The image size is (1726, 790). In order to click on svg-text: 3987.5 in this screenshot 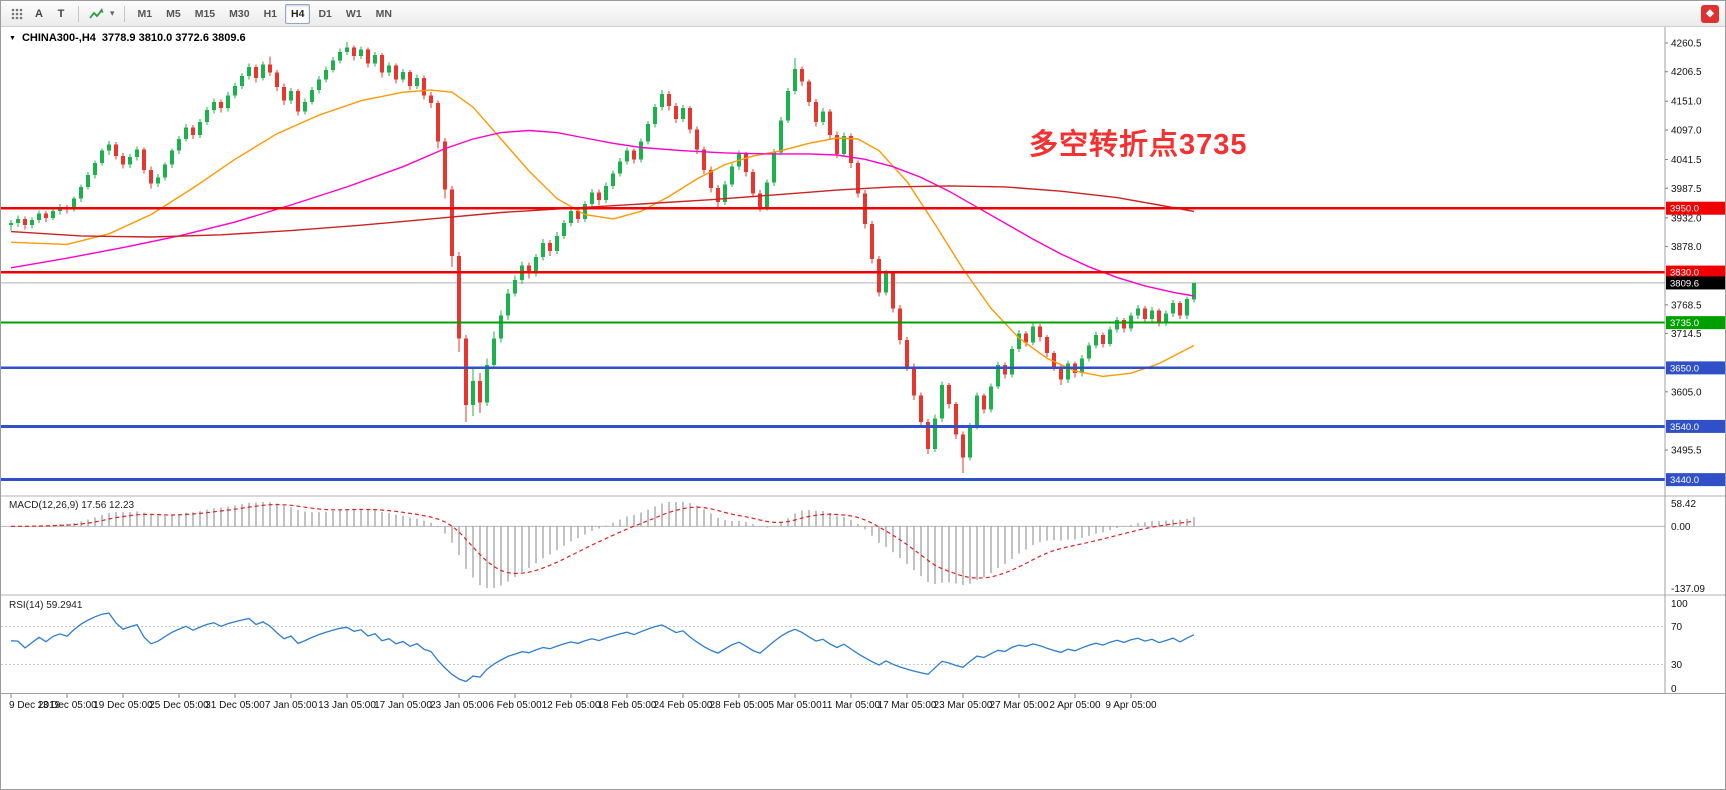, I will do `click(1686, 189)`.